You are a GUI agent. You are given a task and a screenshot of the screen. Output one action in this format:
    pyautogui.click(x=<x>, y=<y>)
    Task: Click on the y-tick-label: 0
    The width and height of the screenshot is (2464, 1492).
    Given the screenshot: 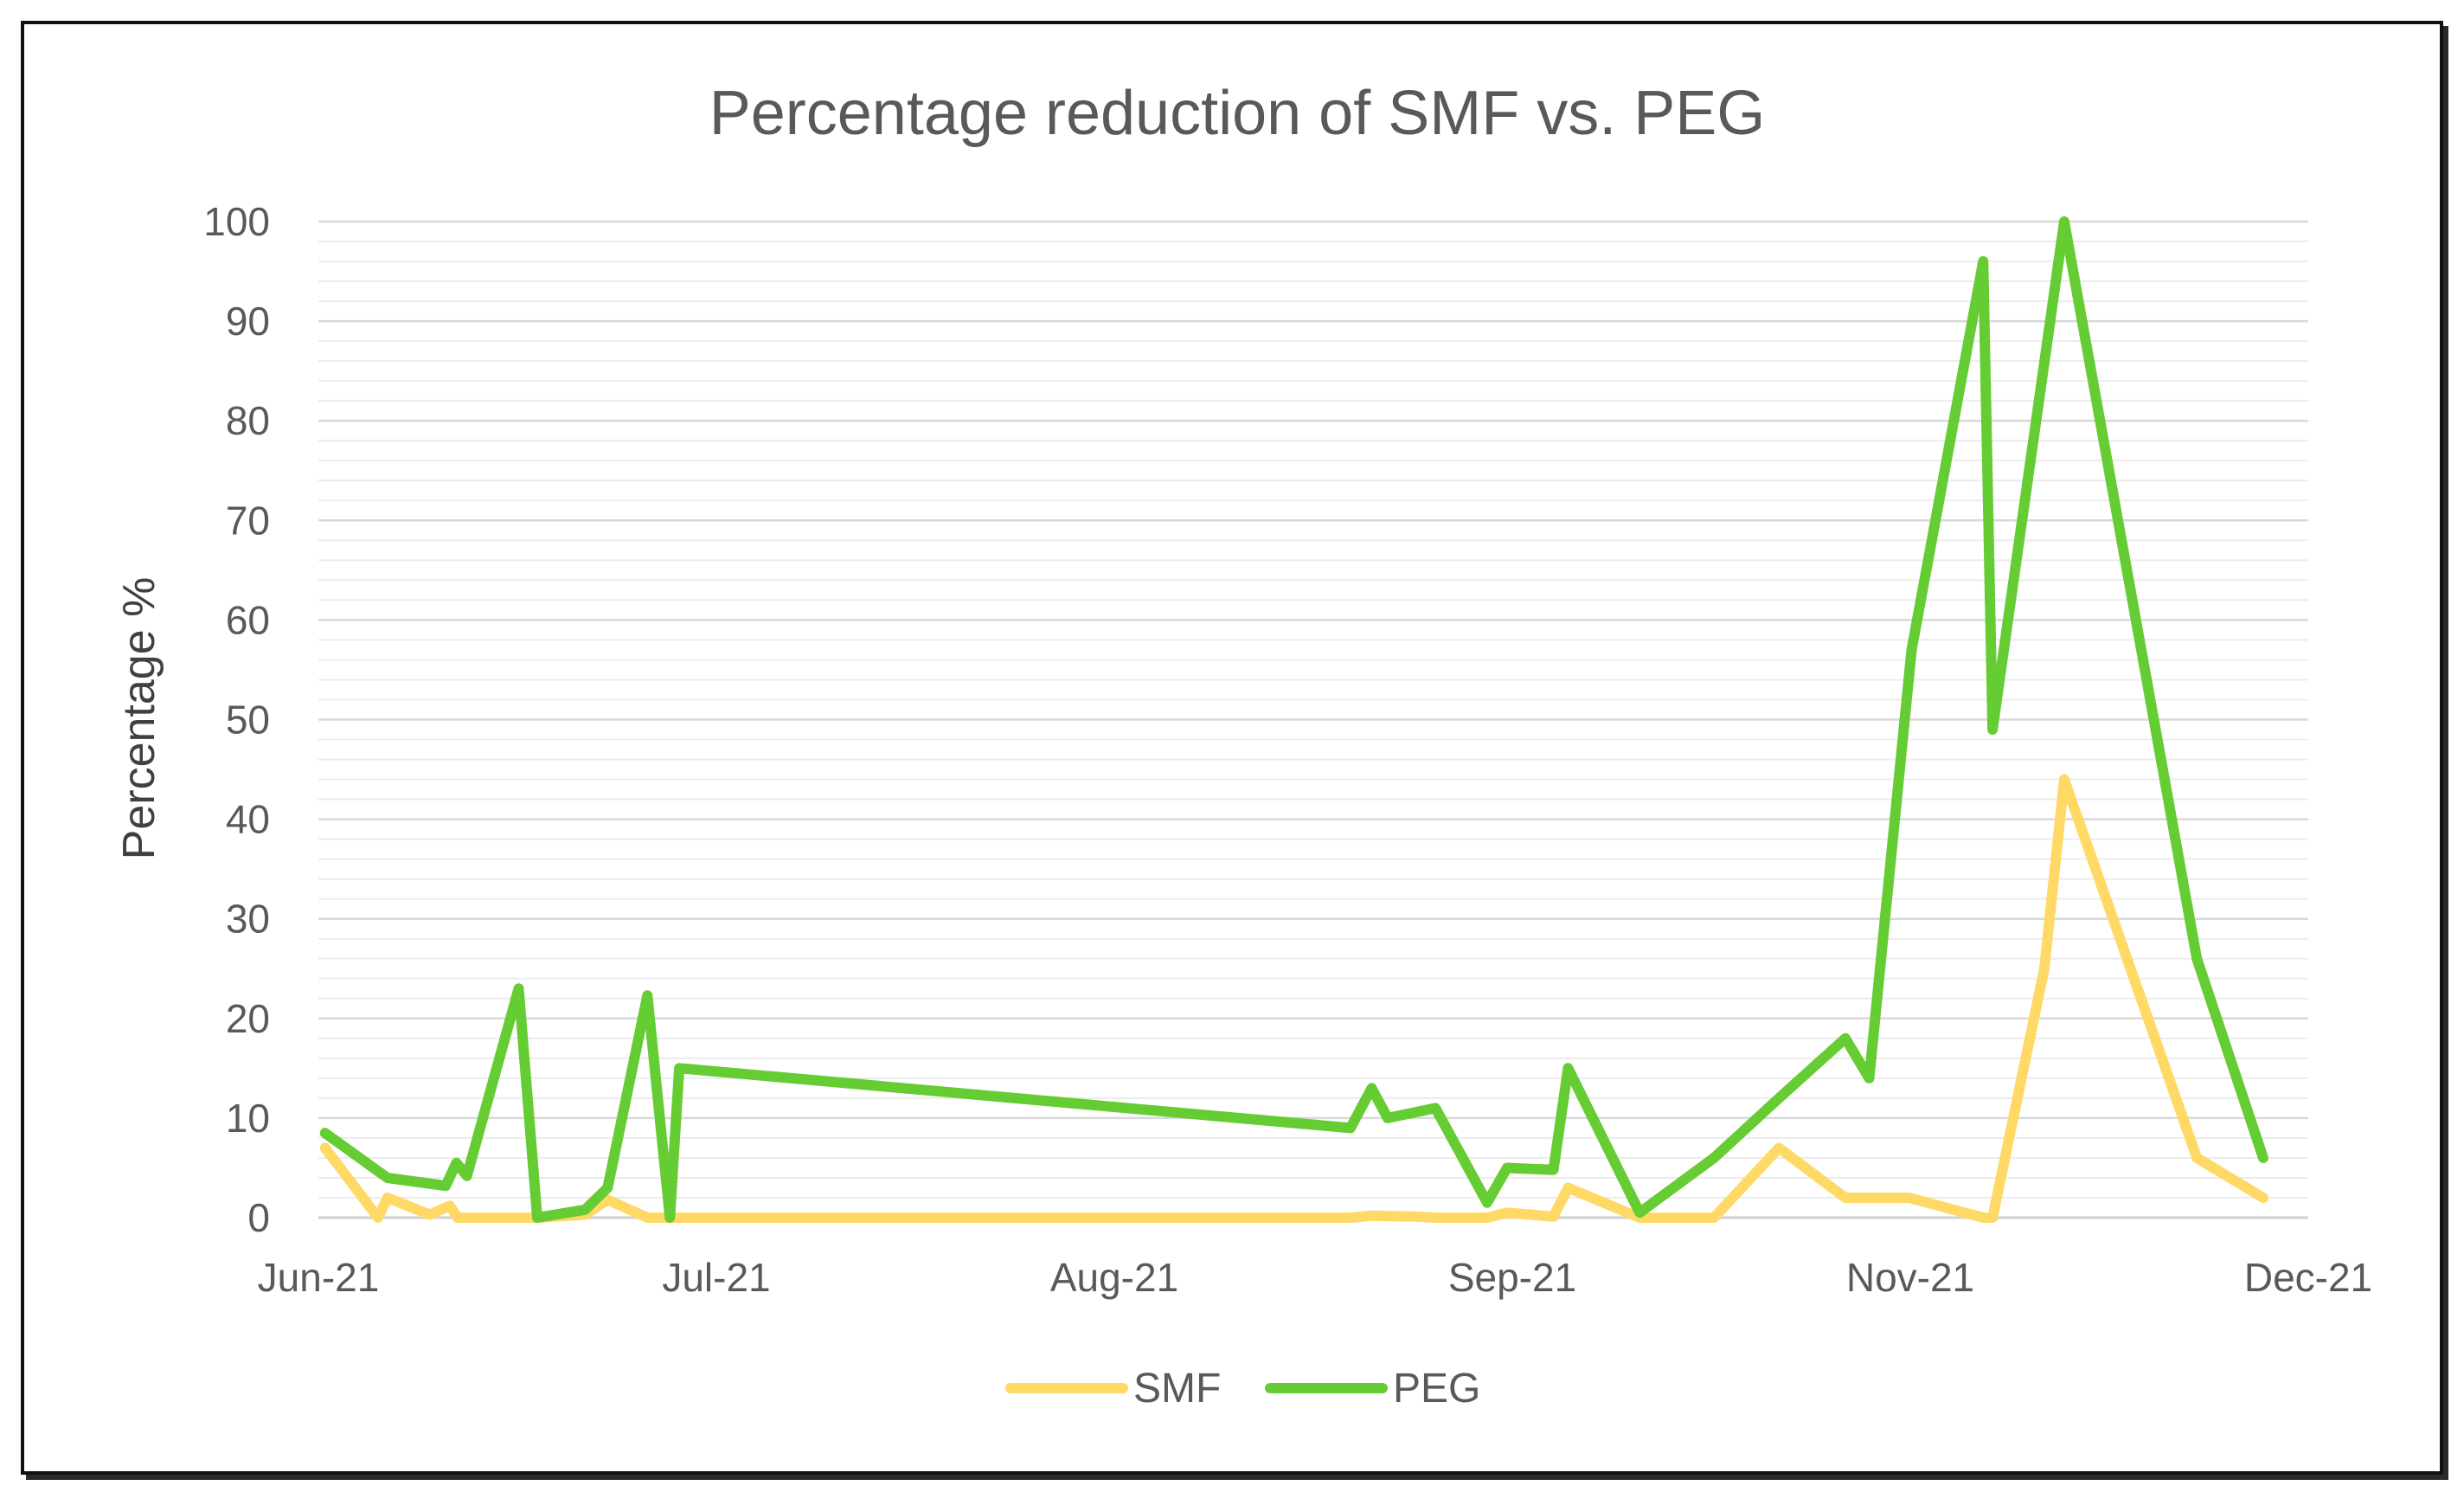 What is the action you would take?
    pyautogui.click(x=258, y=1217)
    